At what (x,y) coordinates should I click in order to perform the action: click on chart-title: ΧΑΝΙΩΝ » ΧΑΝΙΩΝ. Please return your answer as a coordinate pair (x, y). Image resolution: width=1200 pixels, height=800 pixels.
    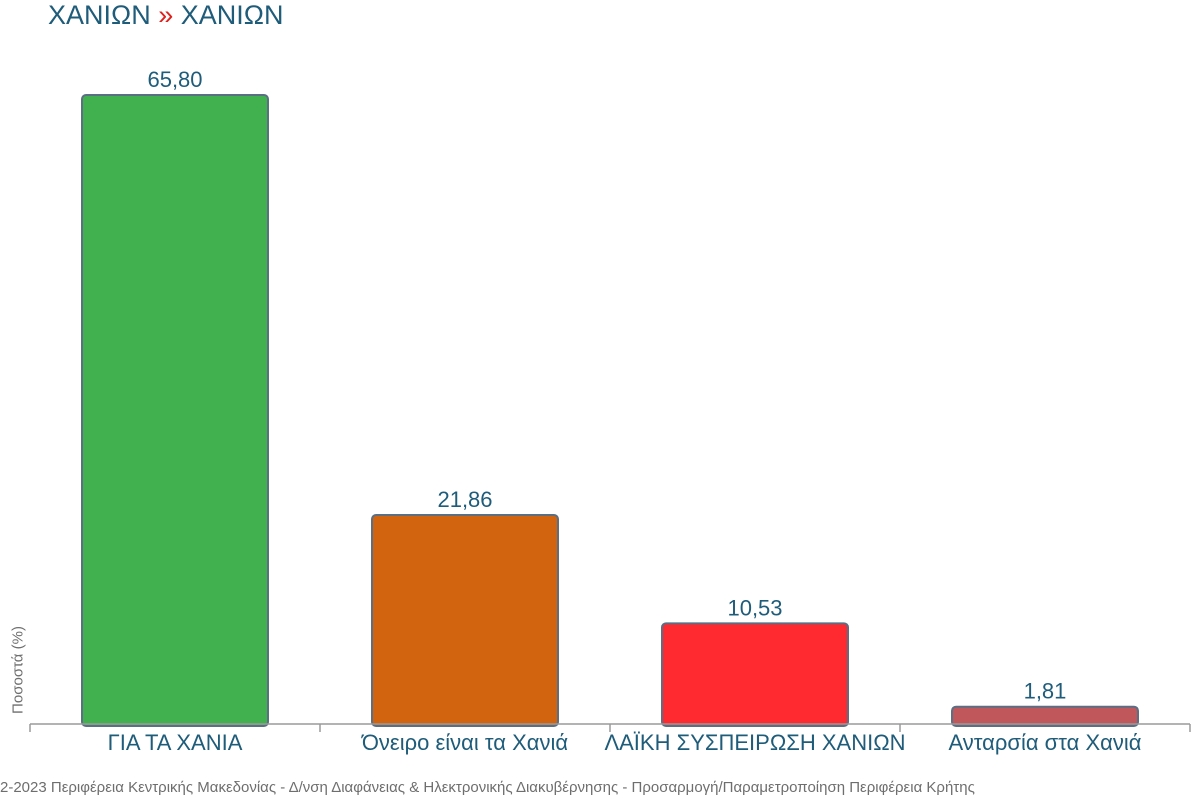
    Looking at the image, I should click on (165, 15).